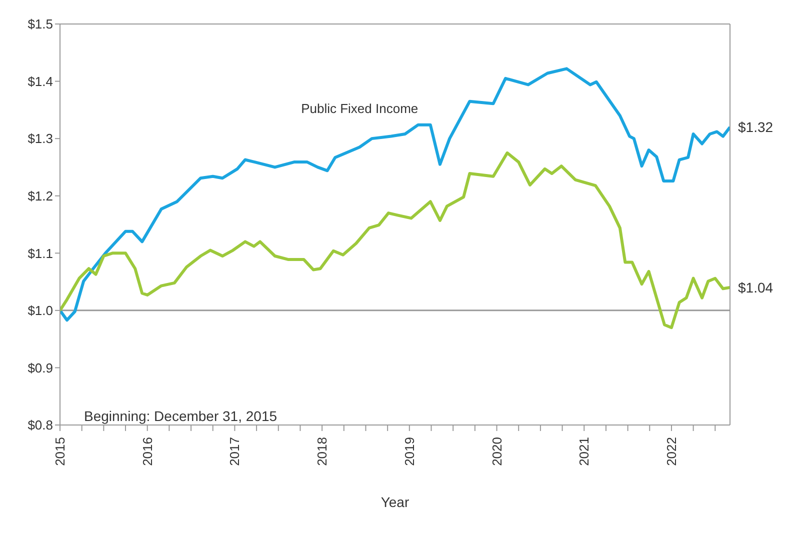 The height and width of the screenshot is (535, 803). Describe the element at coordinates (584, 451) in the screenshot. I see `x-tick-label: 2021` at that location.